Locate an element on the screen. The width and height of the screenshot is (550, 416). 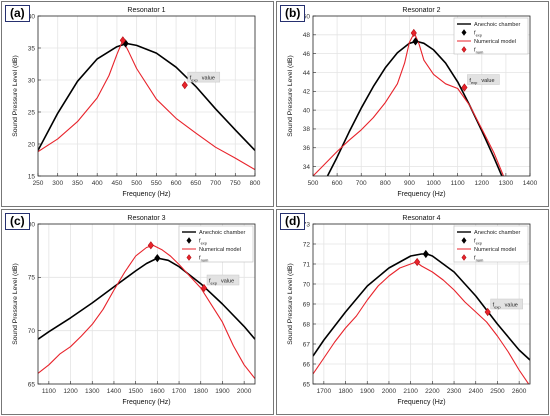
chart-title: Resonator 2 is located at coordinates (421, 10).